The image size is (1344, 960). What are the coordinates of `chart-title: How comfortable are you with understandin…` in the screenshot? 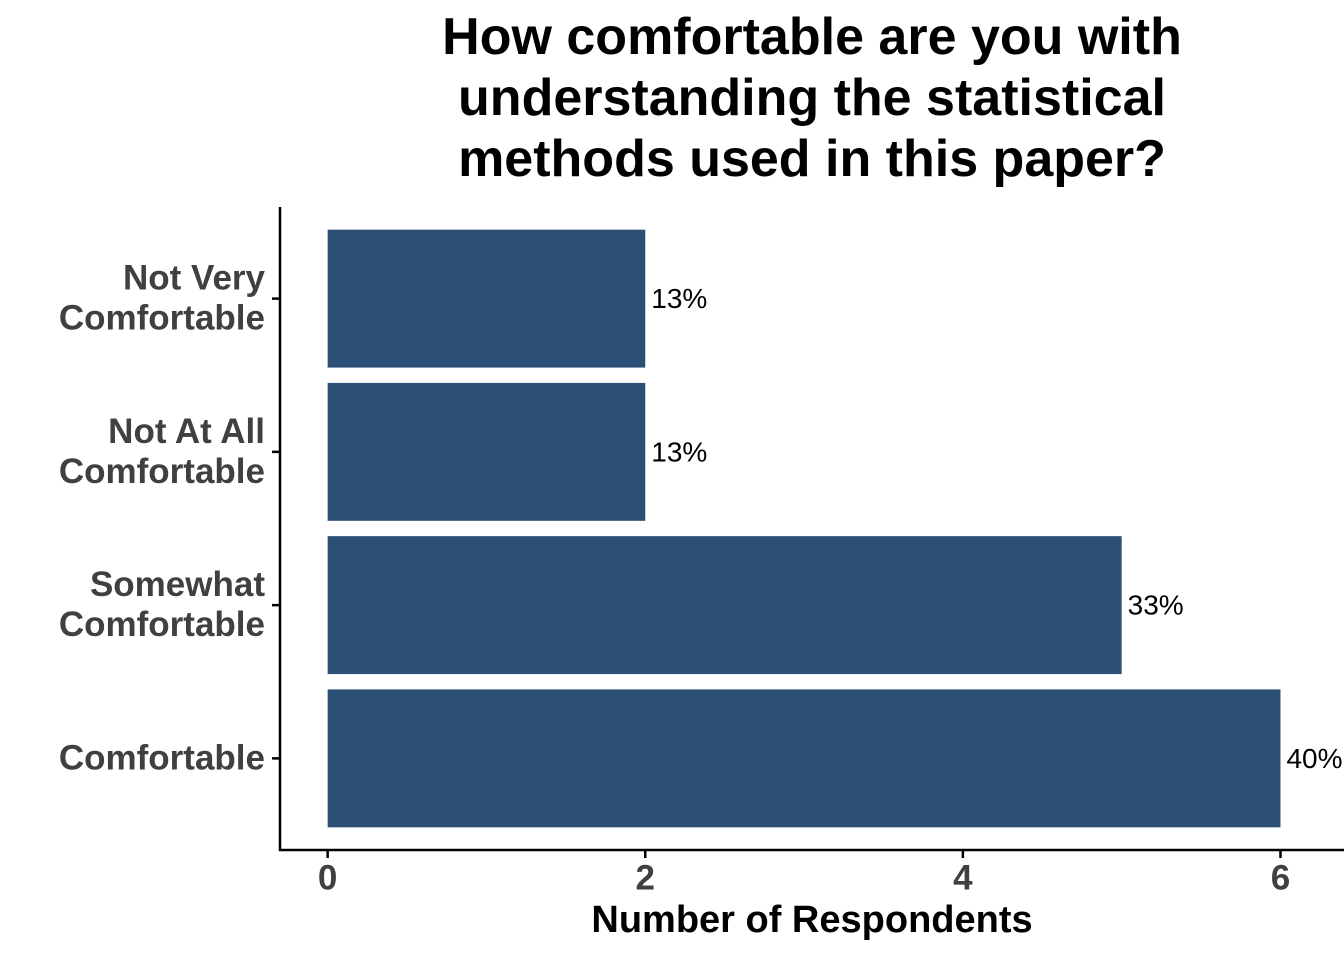 It's located at (812, 98).